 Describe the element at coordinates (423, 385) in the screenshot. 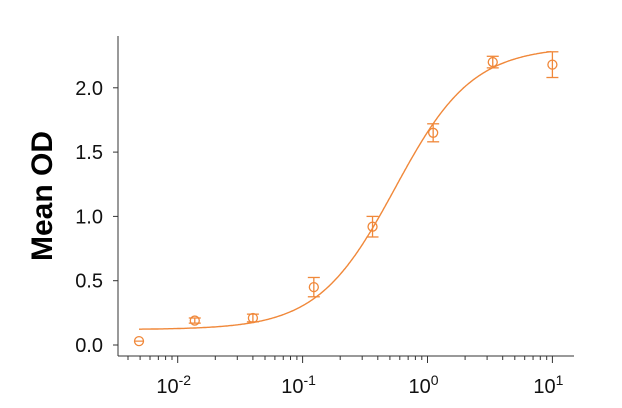

I see `x-tick-label: 10⁰` at that location.